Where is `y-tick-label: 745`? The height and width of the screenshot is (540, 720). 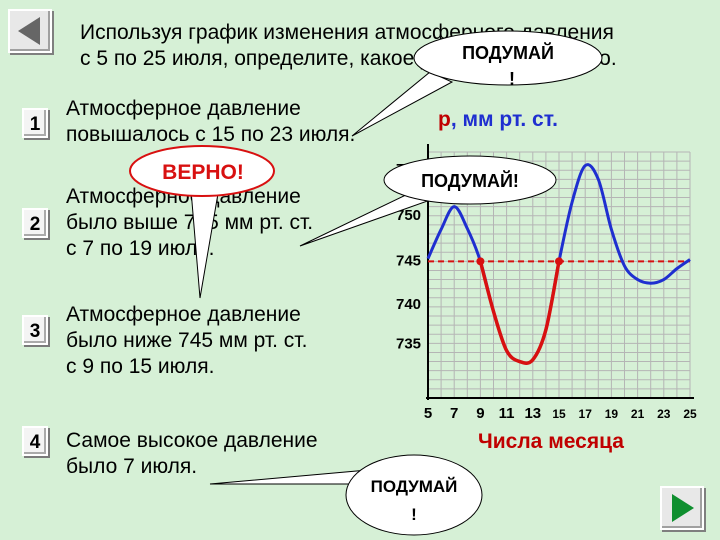
y-tick-label: 745 is located at coordinates (408, 260).